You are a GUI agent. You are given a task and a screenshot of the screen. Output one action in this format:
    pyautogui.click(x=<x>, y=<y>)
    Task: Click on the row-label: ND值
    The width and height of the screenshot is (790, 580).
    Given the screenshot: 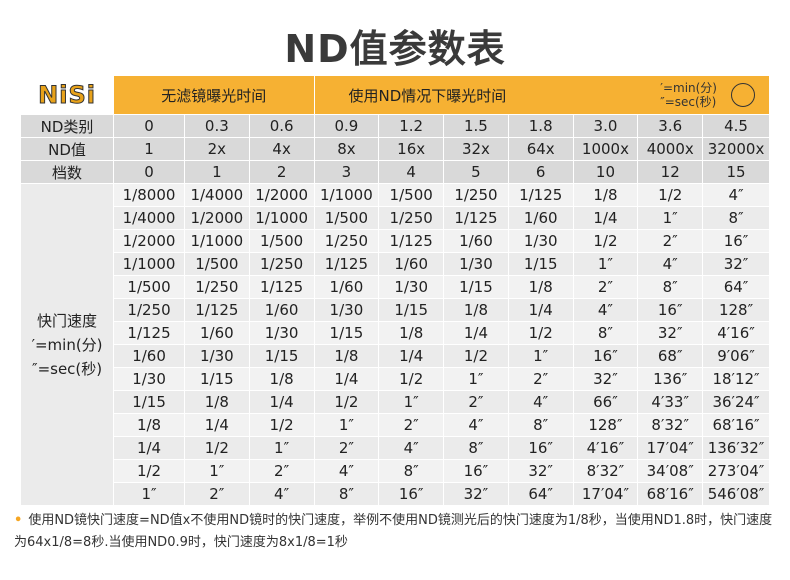 What is the action you would take?
    pyautogui.click(x=67, y=149)
    